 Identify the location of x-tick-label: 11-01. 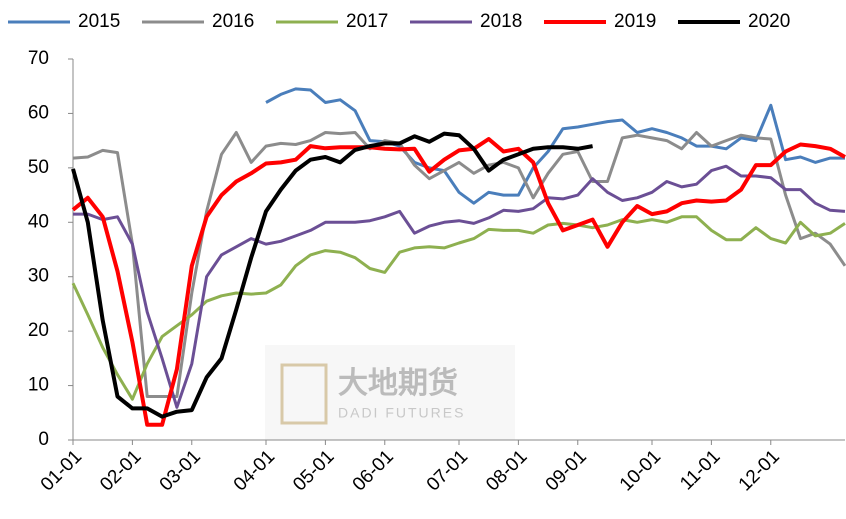
(700, 470).